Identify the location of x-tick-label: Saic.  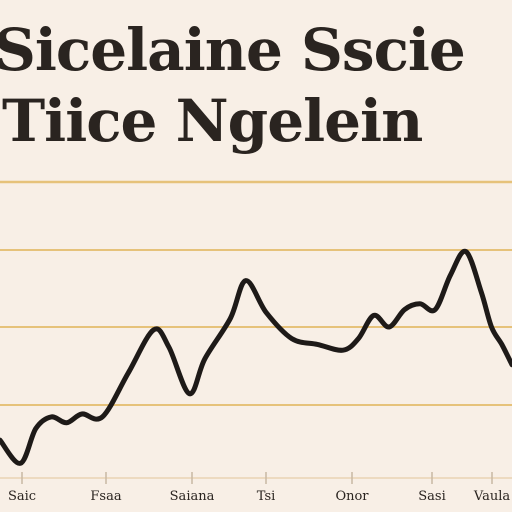
(22, 496).